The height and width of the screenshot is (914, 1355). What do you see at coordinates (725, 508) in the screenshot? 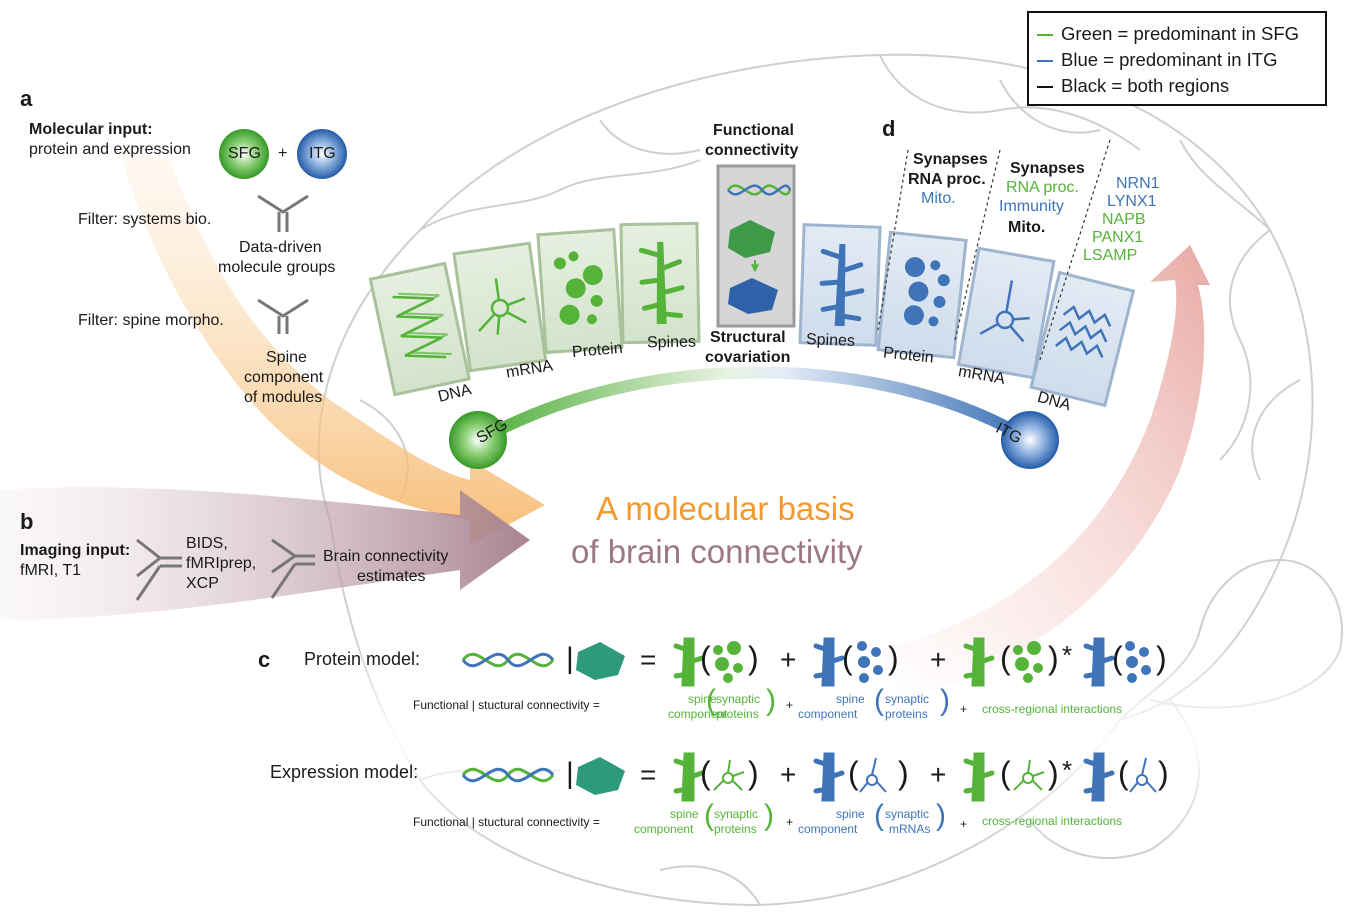
I see `title-line1: A molecular basis` at bounding box center [725, 508].